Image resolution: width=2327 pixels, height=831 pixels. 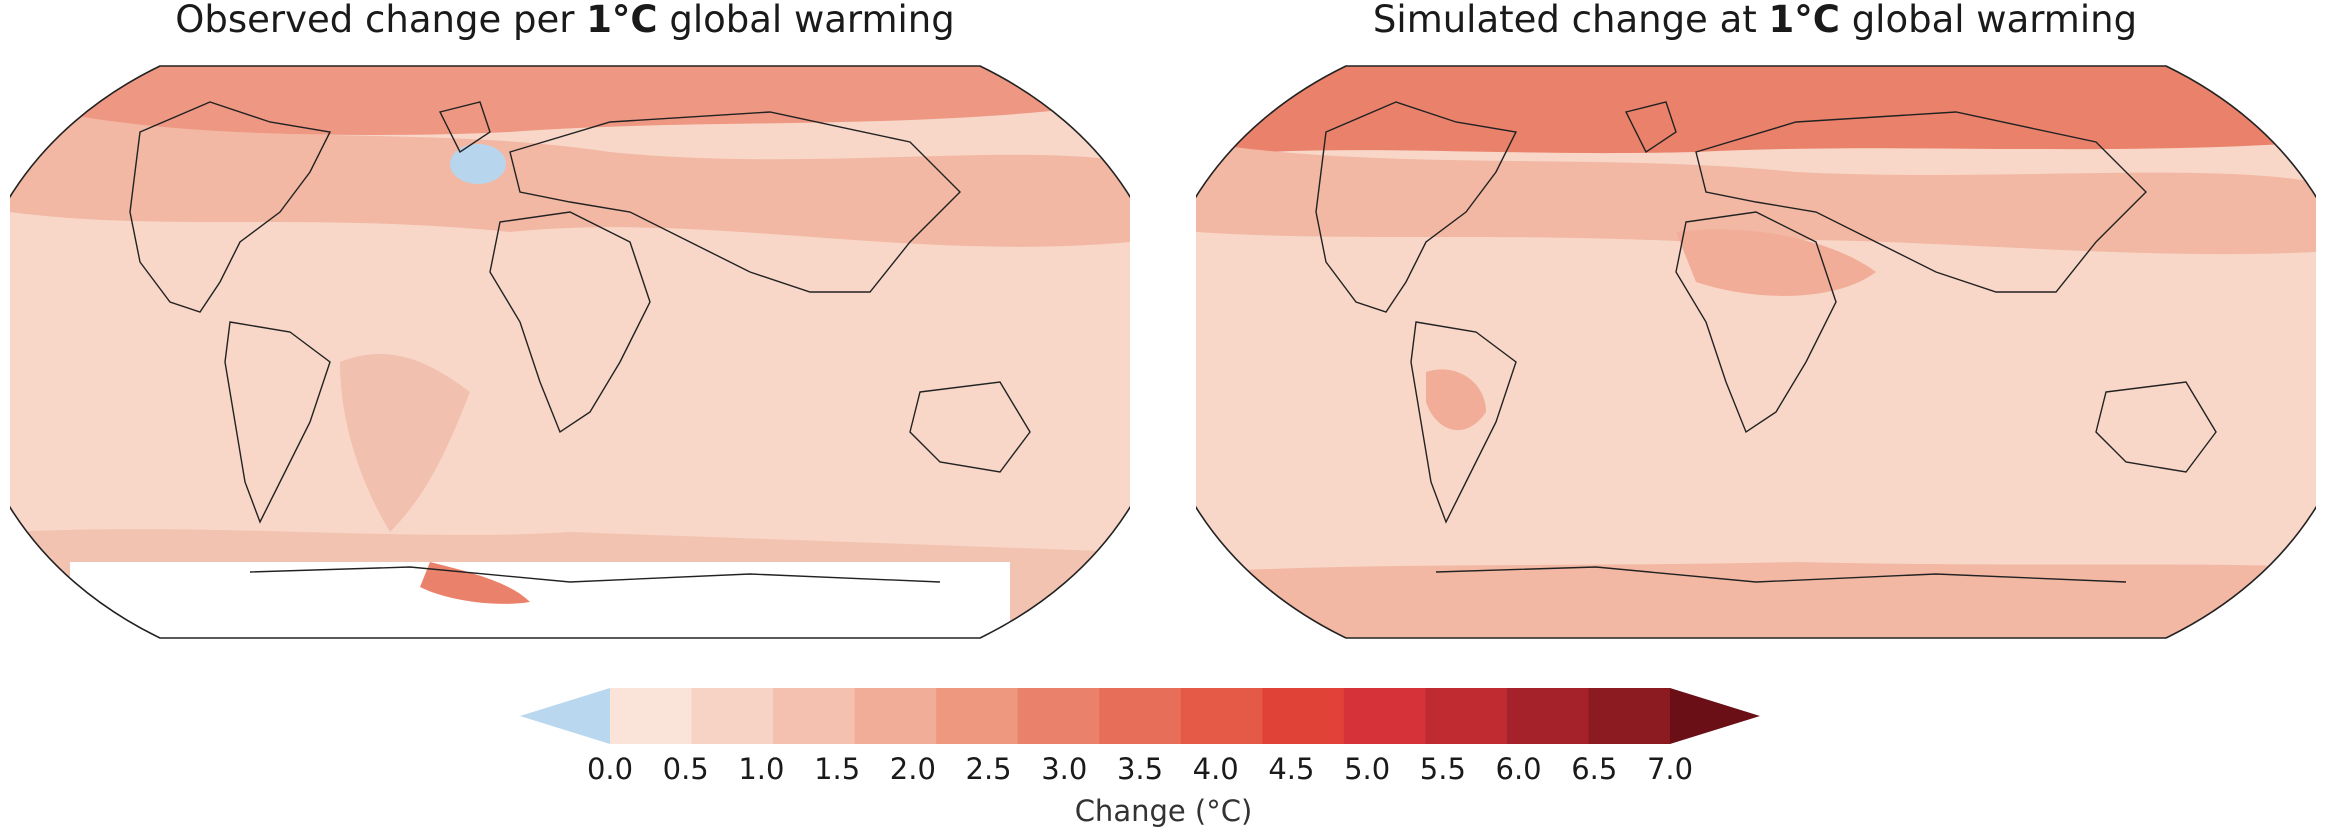 I want to click on colorbar-tick-label: 5.0, so click(x=1367, y=769).